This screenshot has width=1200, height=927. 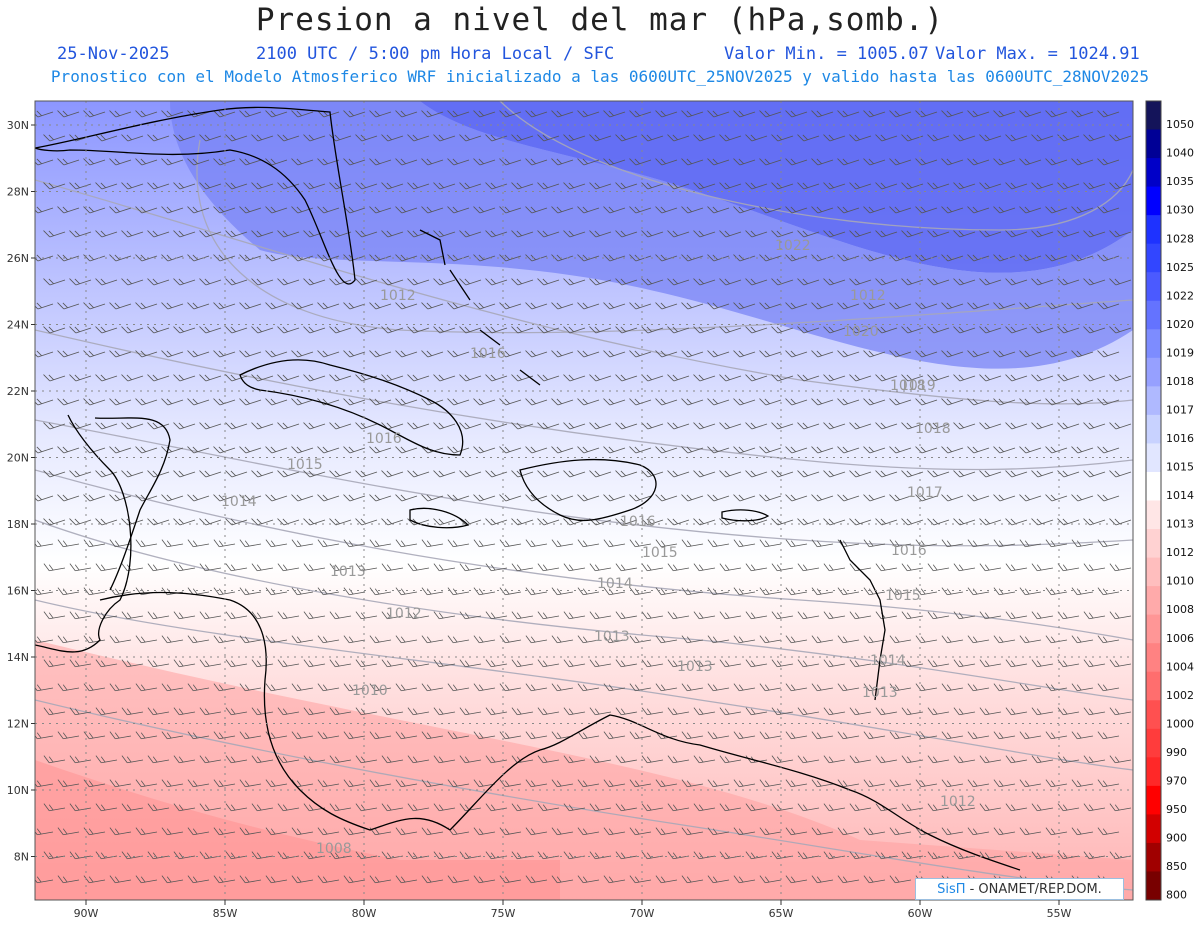 I want to click on contour-label: 1017, so click(x=925, y=493).